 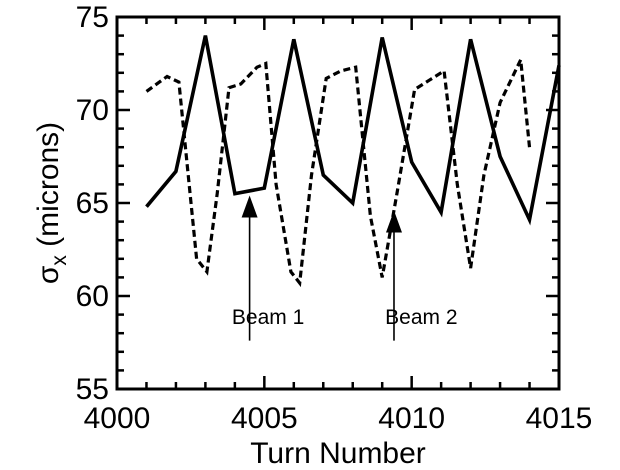 I want to click on x-tick-label: 4000, so click(x=117, y=418).